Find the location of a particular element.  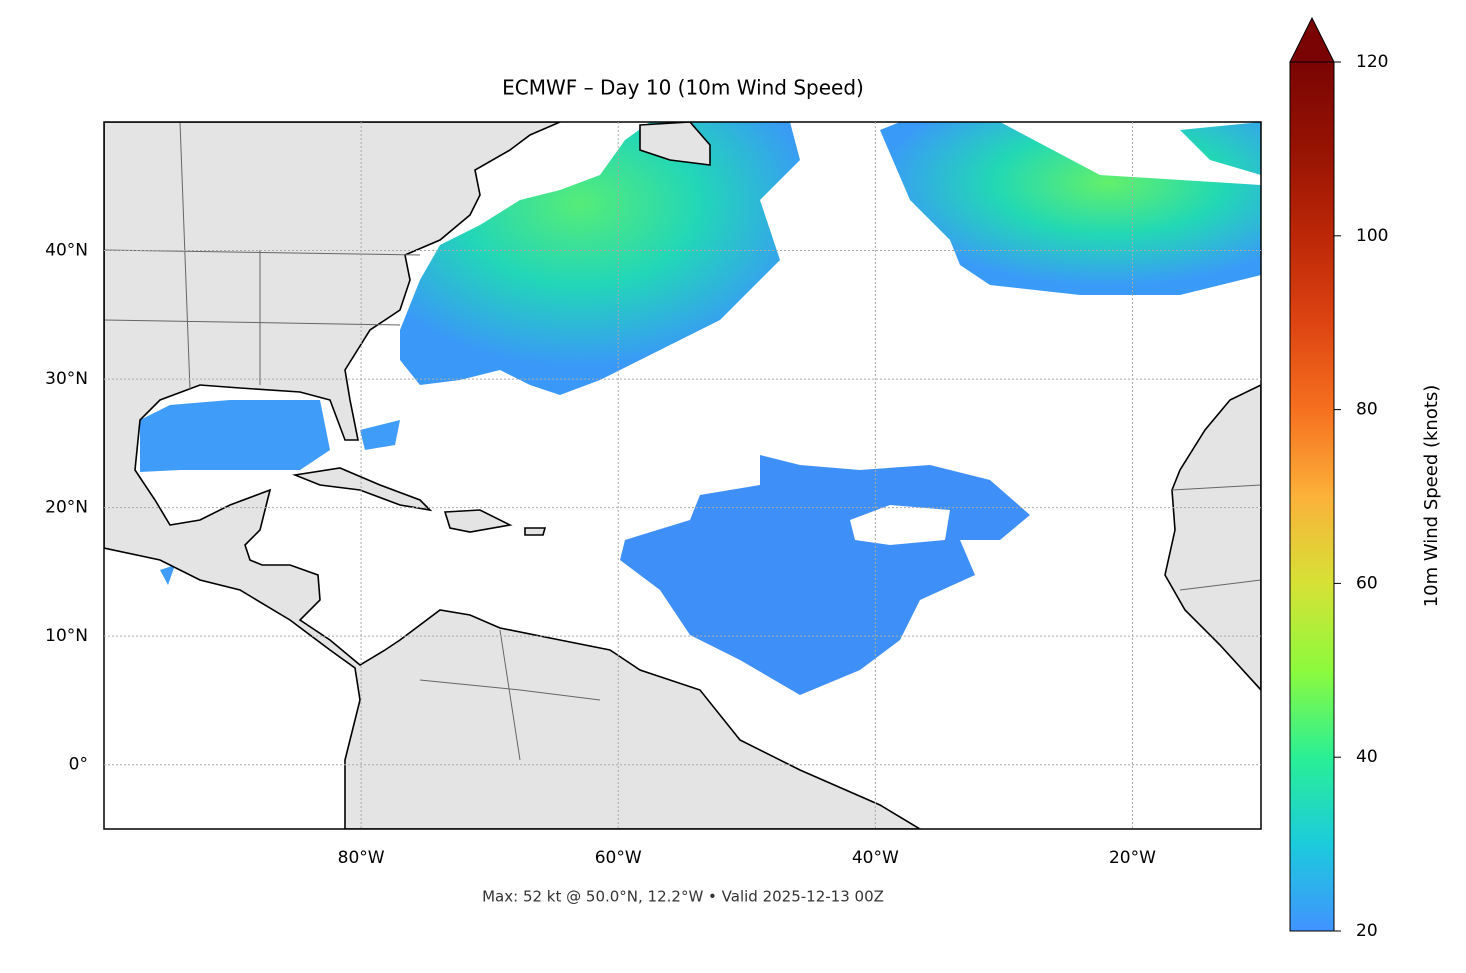

colorbar-tick-label: 80 is located at coordinates (1367, 410).